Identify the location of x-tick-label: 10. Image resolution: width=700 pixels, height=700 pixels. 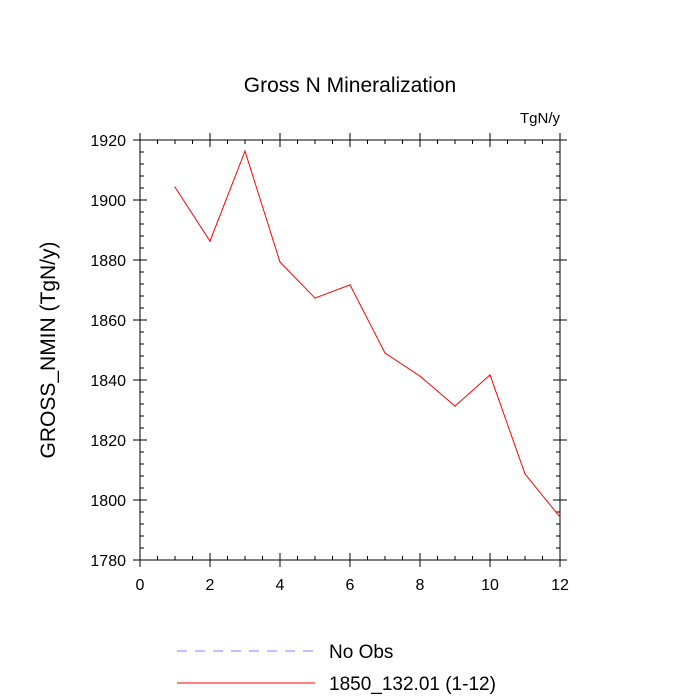
(490, 585).